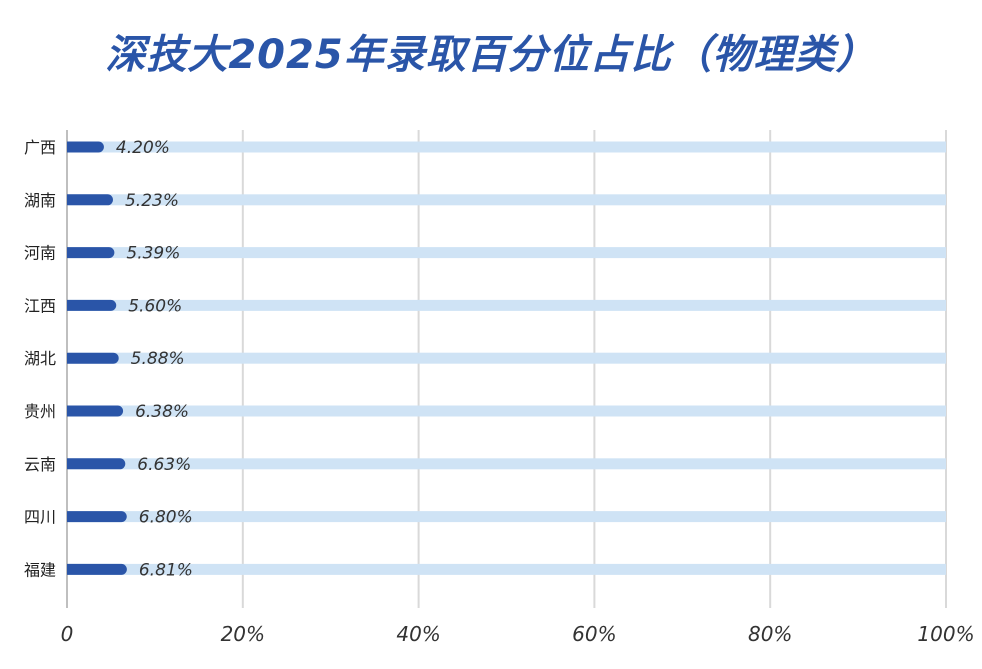 This screenshot has height=669, width=982. Describe the element at coordinates (40, 358) in the screenshot. I see `category-label: 湖北` at that location.